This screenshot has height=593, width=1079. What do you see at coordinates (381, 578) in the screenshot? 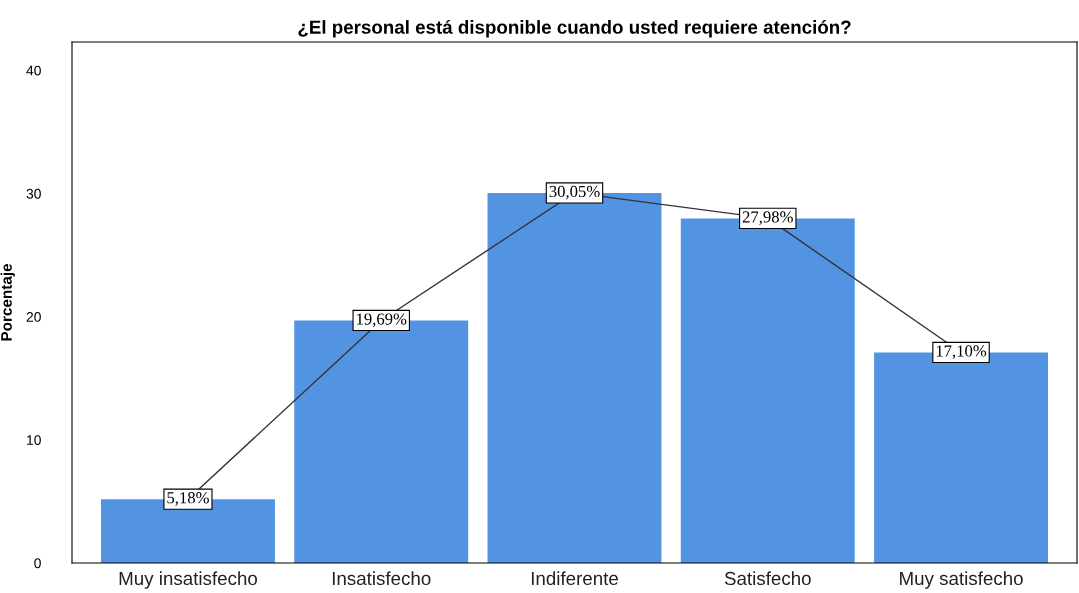
I see `x-tick-label: Insatisfecho` at bounding box center [381, 578].